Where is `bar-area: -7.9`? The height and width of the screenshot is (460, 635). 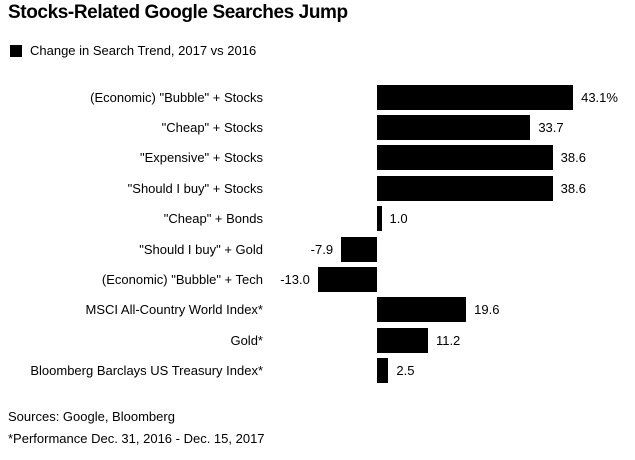 bar-area: -7.9 is located at coordinates (445, 249).